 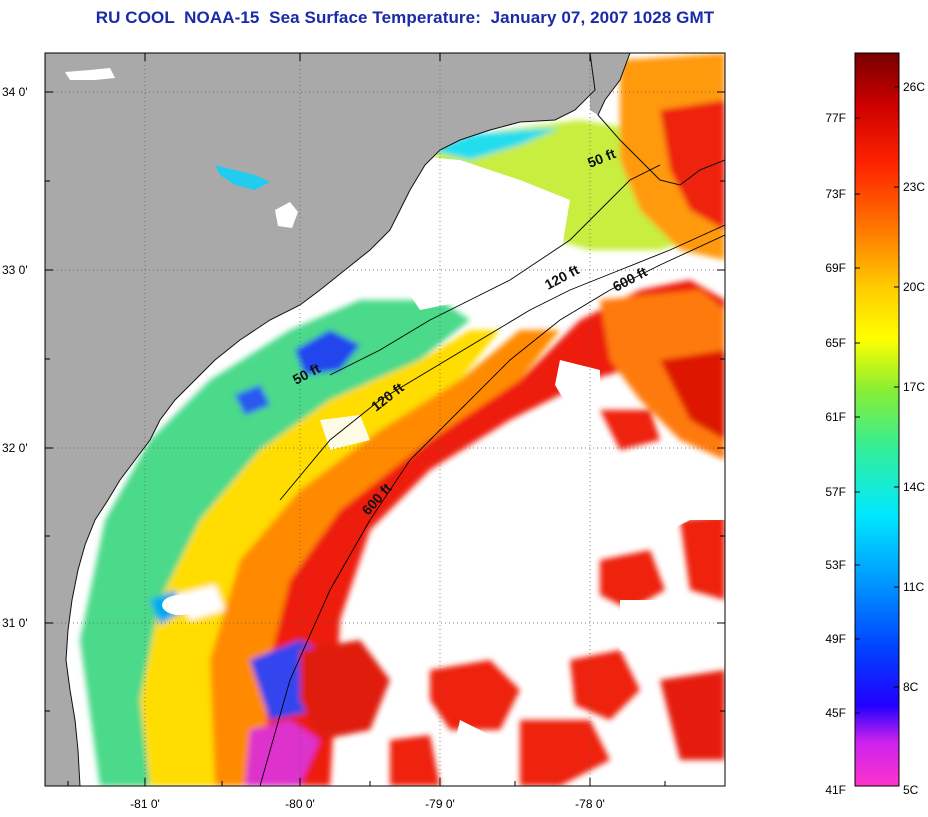 I want to click on colorbar-c-5: 5C, so click(x=911, y=790).